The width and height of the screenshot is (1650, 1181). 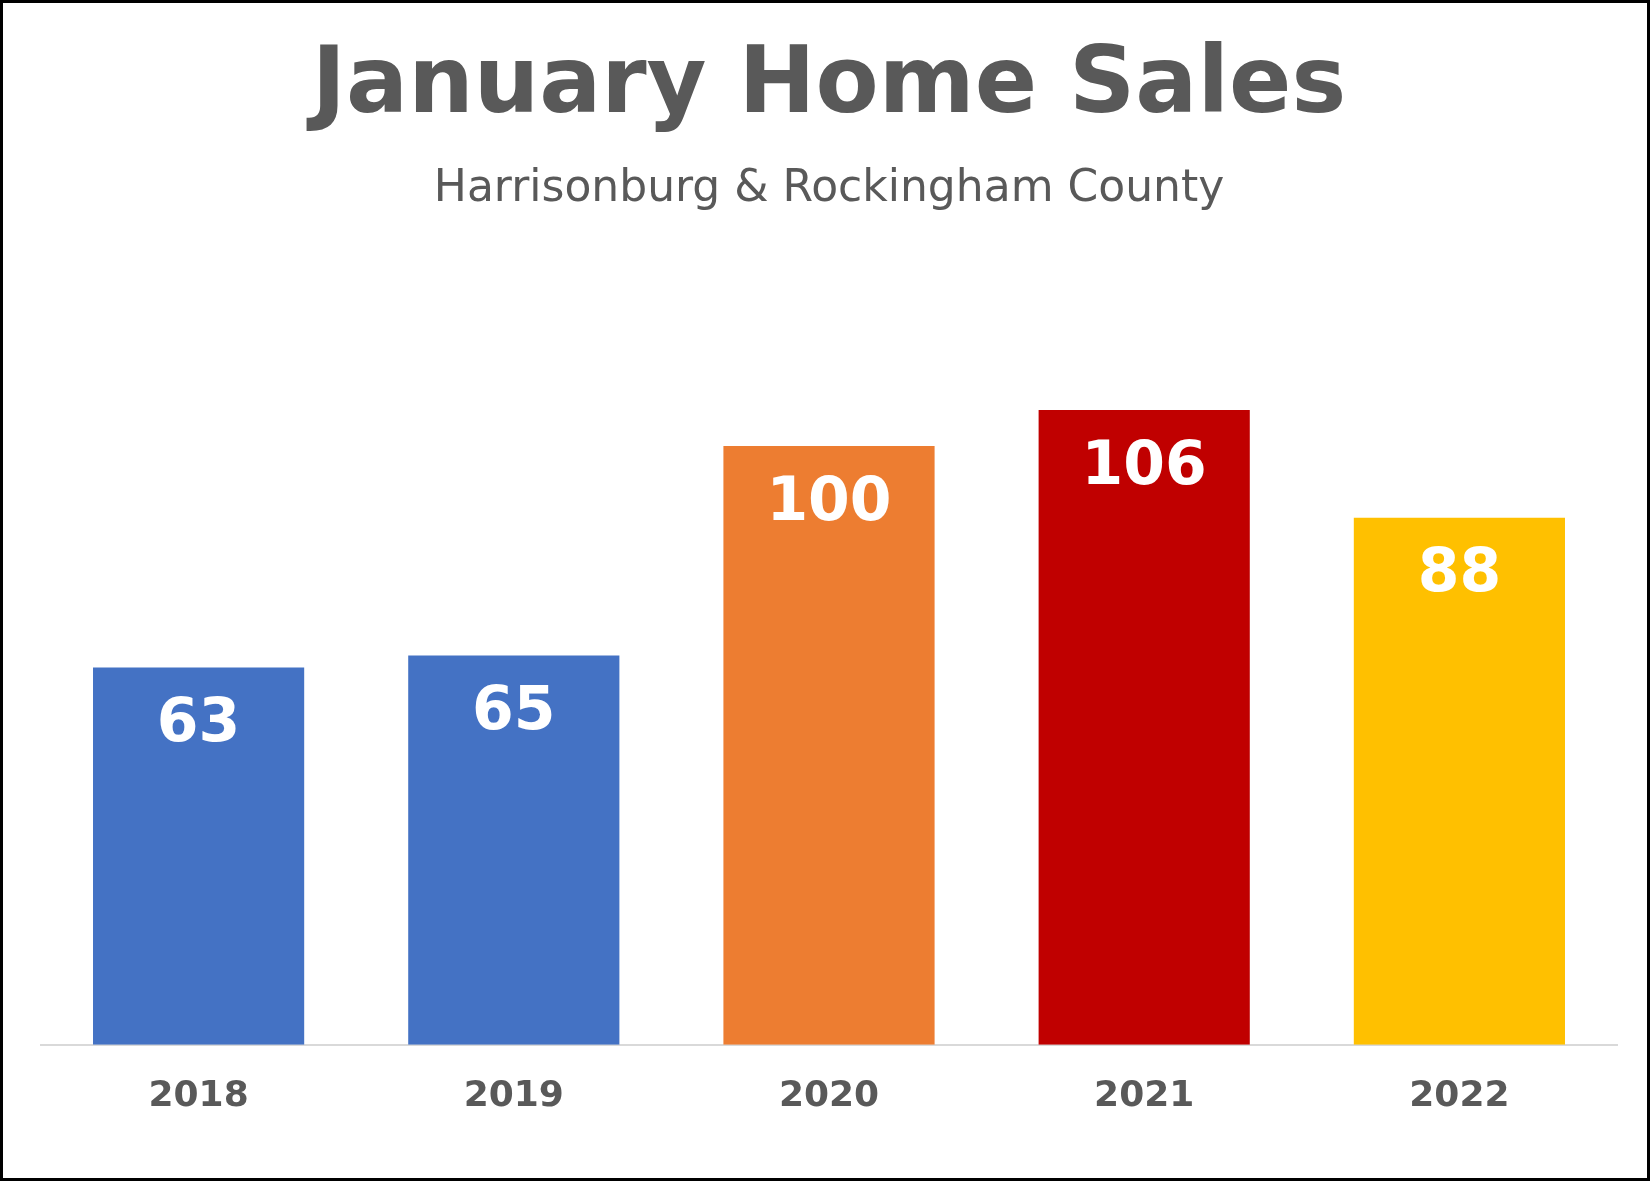 What do you see at coordinates (1144, 462) in the screenshot?
I see `data-label: 106` at bounding box center [1144, 462].